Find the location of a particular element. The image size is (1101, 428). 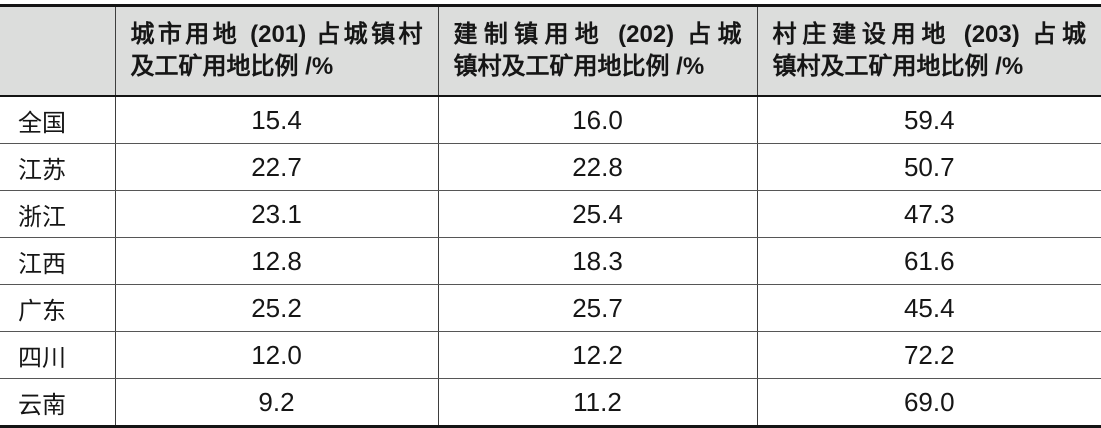

value-cell: 12.0 is located at coordinates (276, 355).